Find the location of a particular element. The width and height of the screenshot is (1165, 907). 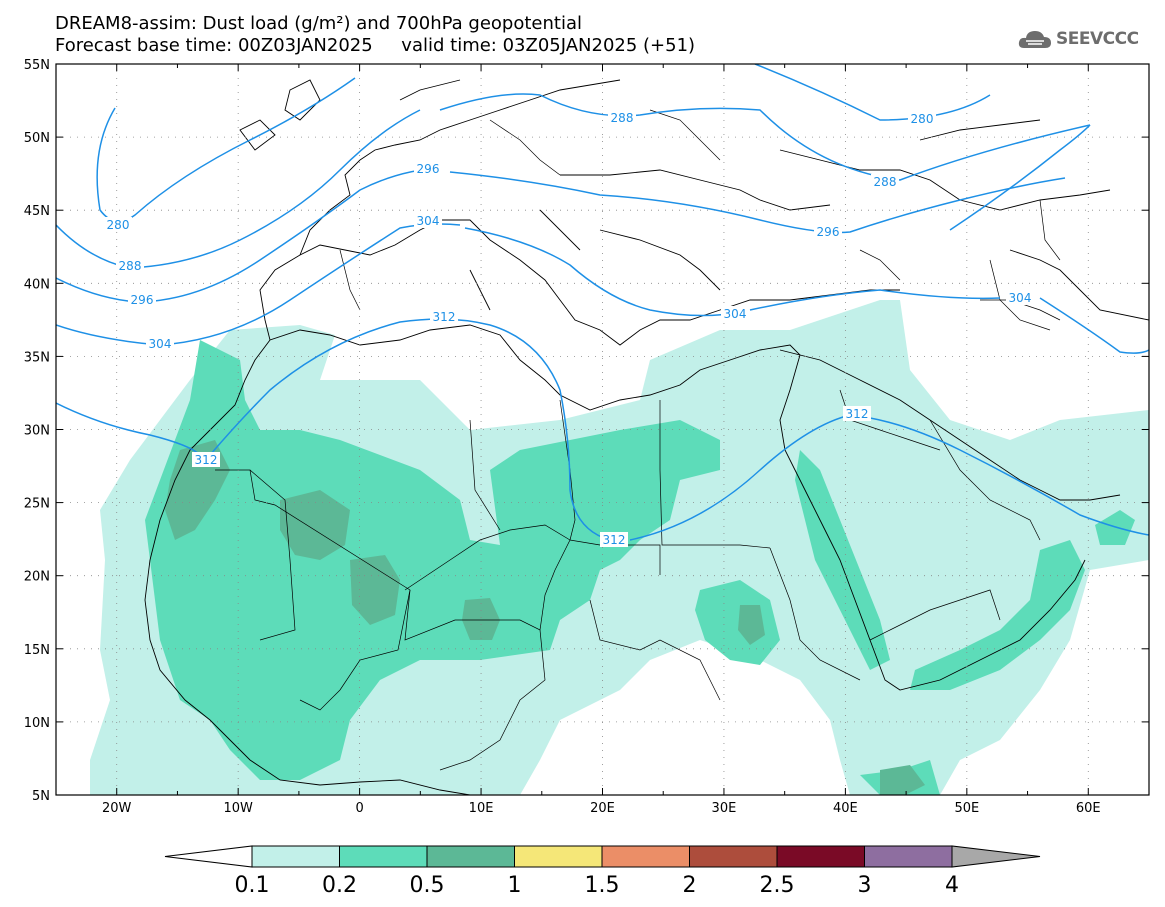

colorbar-under-triangle is located at coordinates (208, 856).